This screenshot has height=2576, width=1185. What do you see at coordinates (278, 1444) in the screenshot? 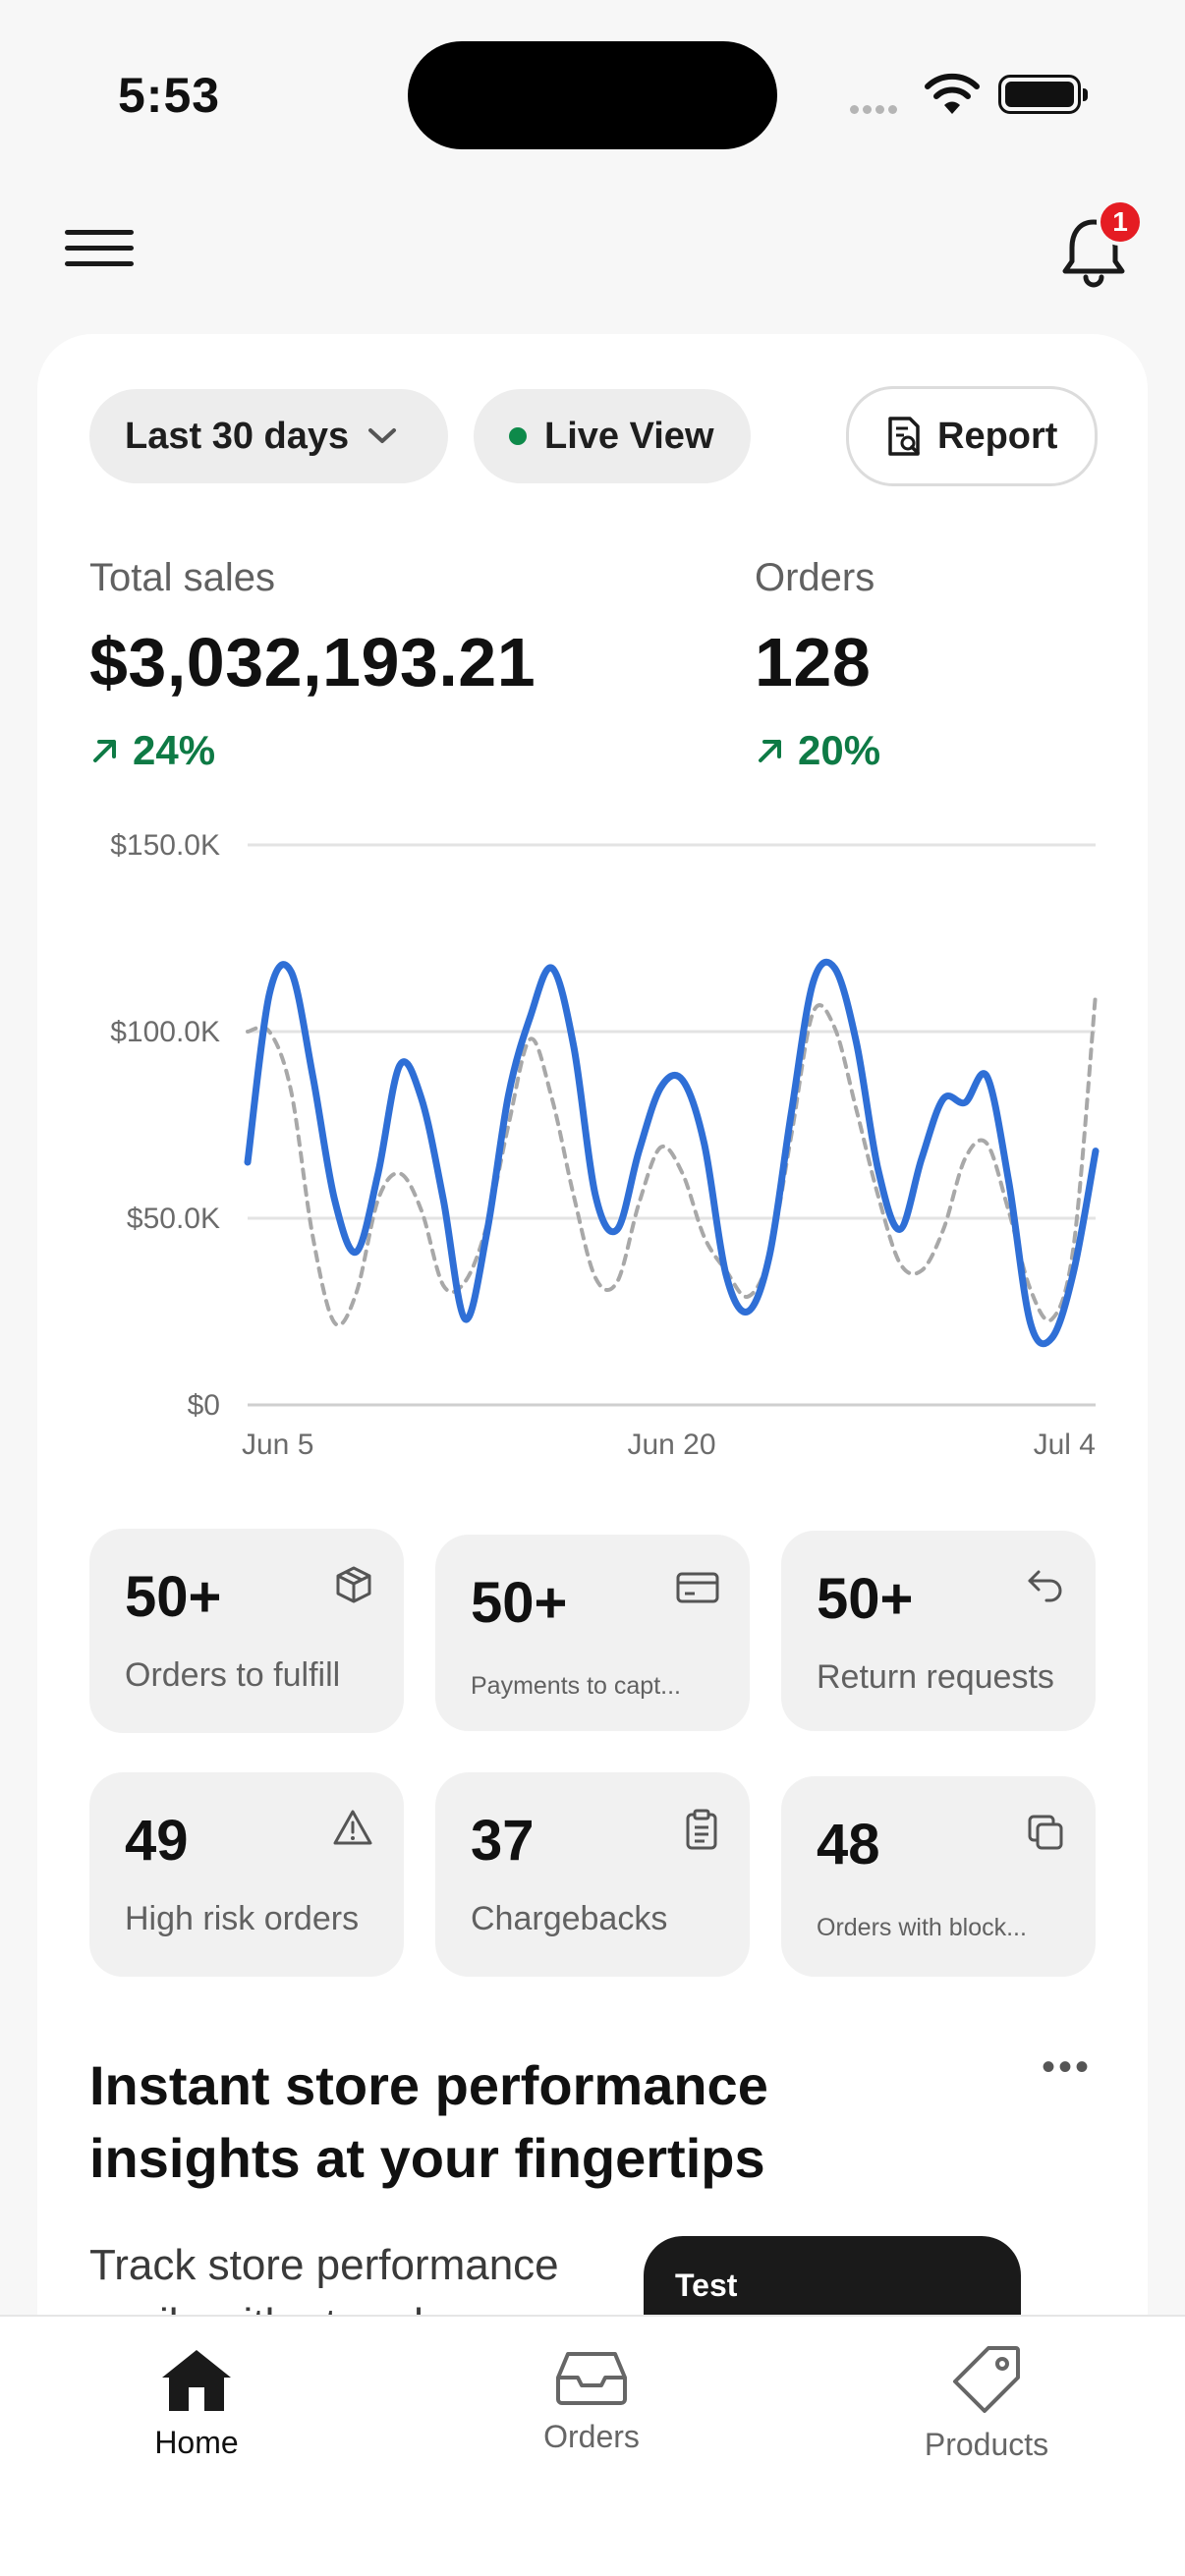
I see `x-tick-label: Jun 5` at bounding box center [278, 1444].